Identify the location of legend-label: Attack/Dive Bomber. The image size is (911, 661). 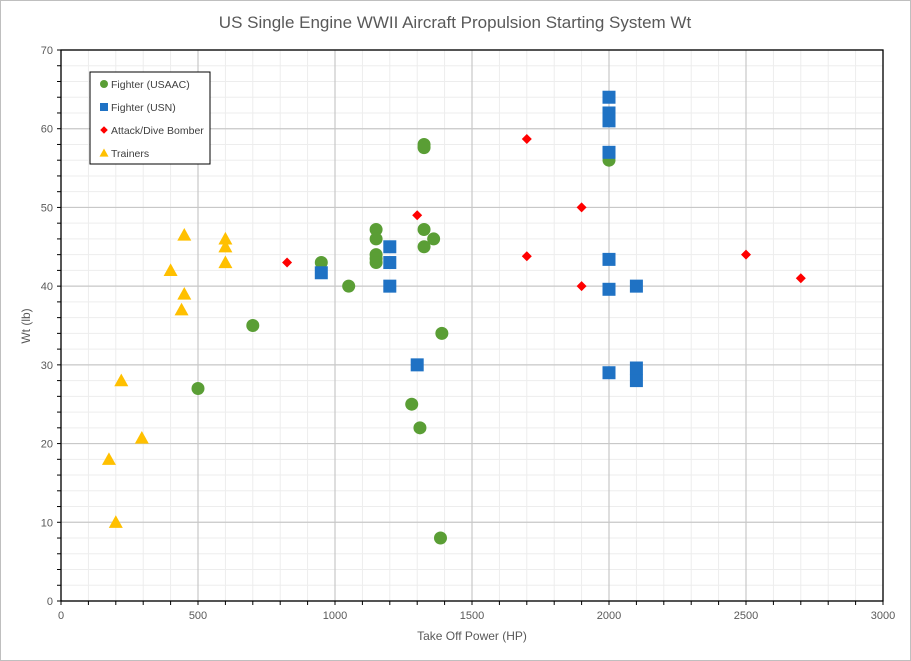
(157, 131).